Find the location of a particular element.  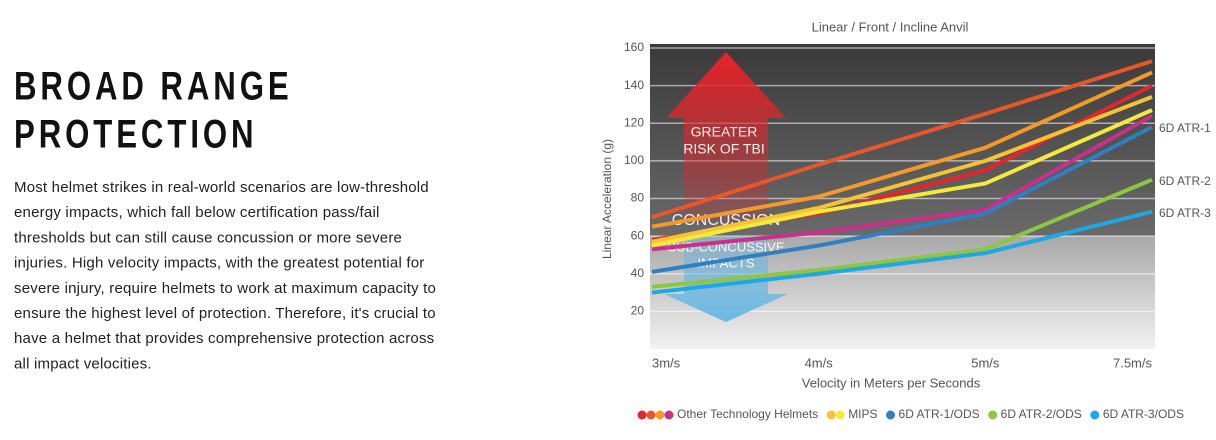

legend-label: 6D ATR-3/ODS is located at coordinates (1143, 414).